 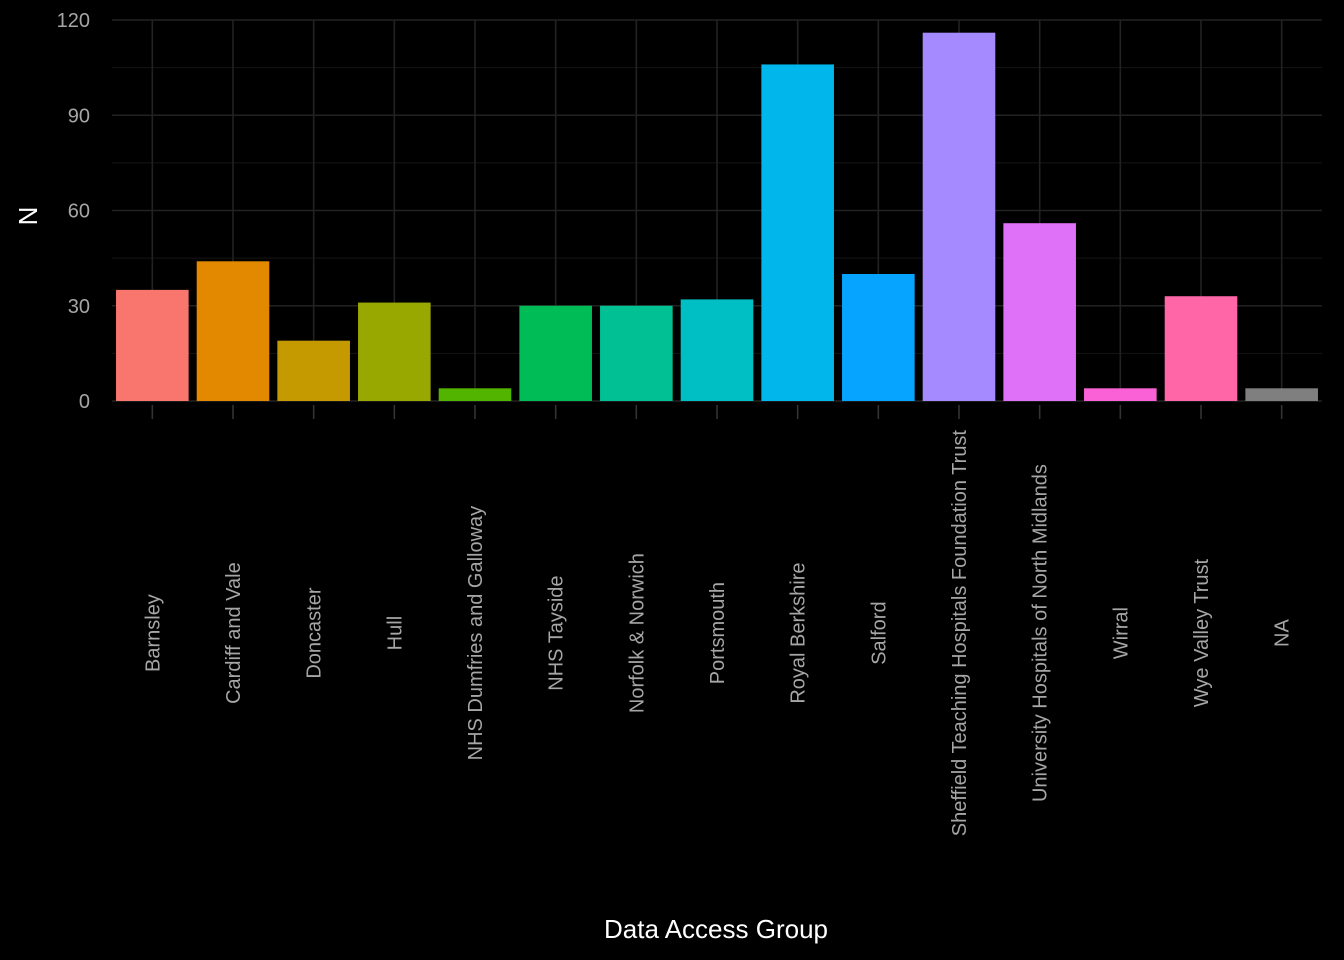 I want to click on x-tick-label: Portsmouth, so click(x=718, y=633).